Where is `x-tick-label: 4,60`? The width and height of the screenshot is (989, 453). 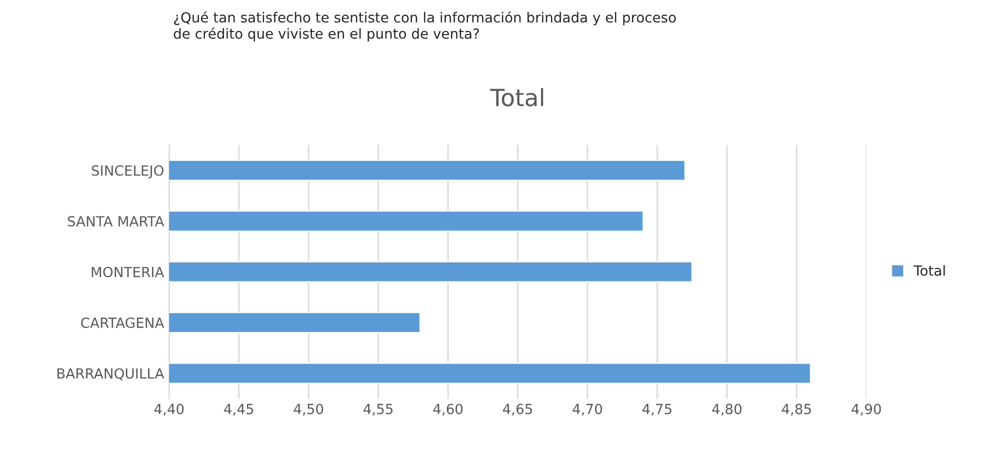 x-tick-label: 4,60 is located at coordinates (448, 410).